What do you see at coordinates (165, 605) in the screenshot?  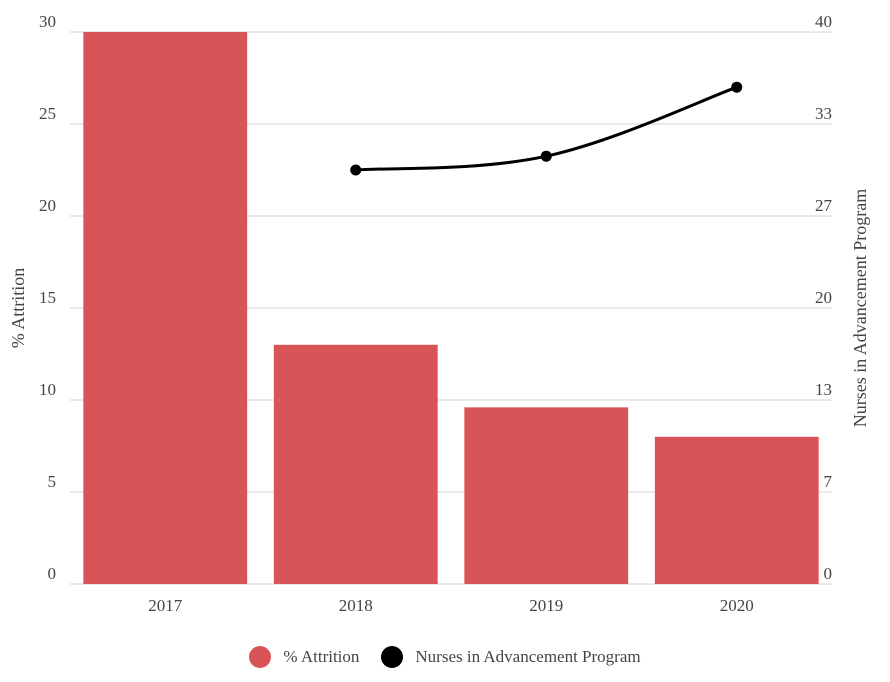 I see `x-axis-tick-label: 2017` at bounding box center [165, 605].